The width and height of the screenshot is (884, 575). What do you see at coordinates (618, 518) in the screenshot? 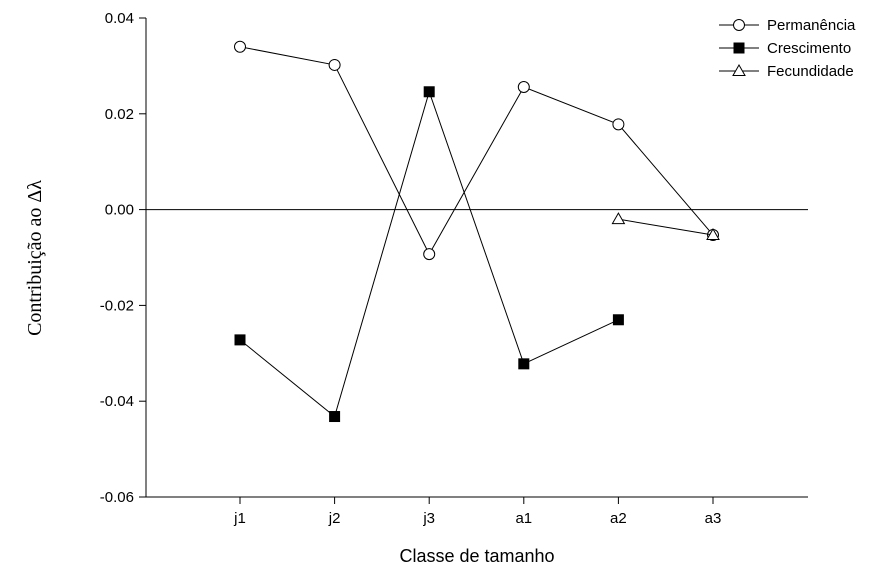
I see `x-tick-label: a2` at bounding box center [618, 518].